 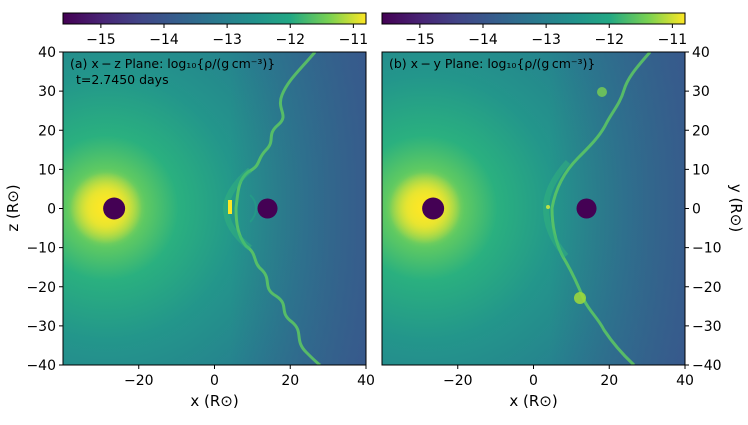 I want to click on colorbar-a: −15 −14 −13 −12 −11, so click(x=215, y=30).